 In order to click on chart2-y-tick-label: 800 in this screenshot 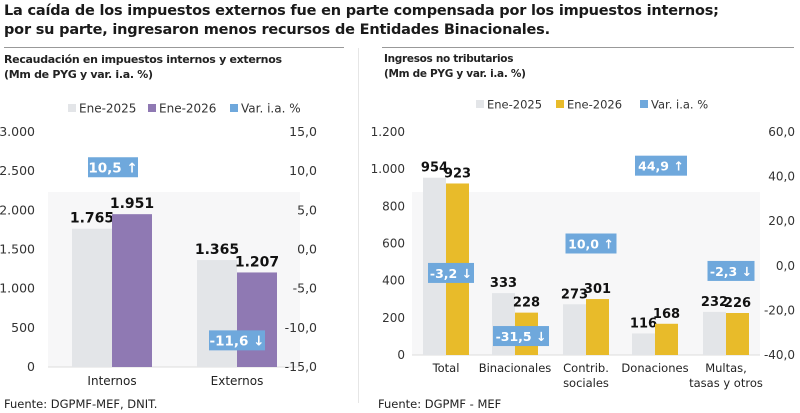, I will do `click(393, 206)`.